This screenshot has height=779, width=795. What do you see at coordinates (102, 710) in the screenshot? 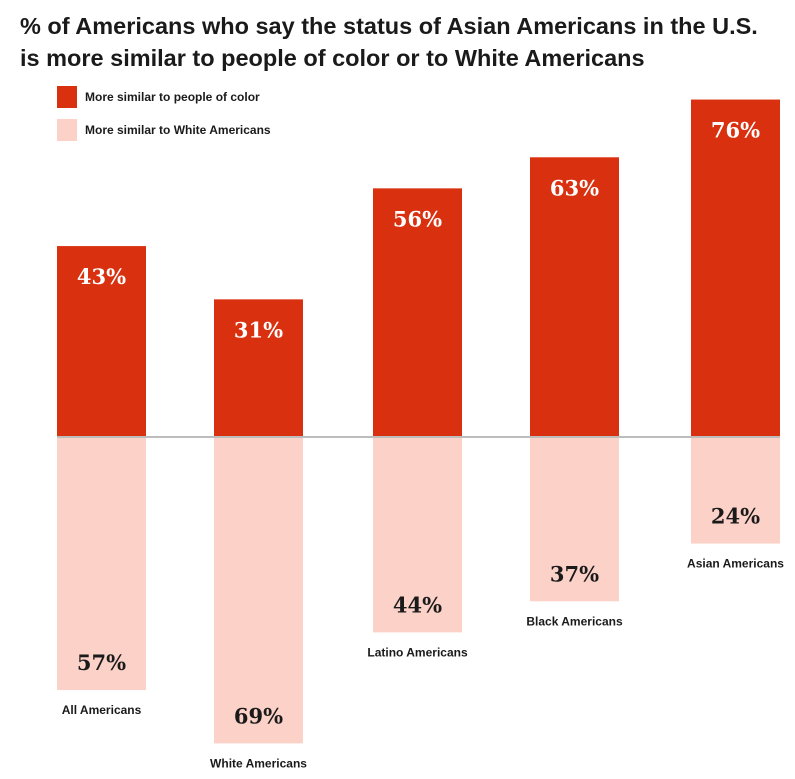
I see `category-label-all-americans: All Americans` at bounding box center [102, 710].